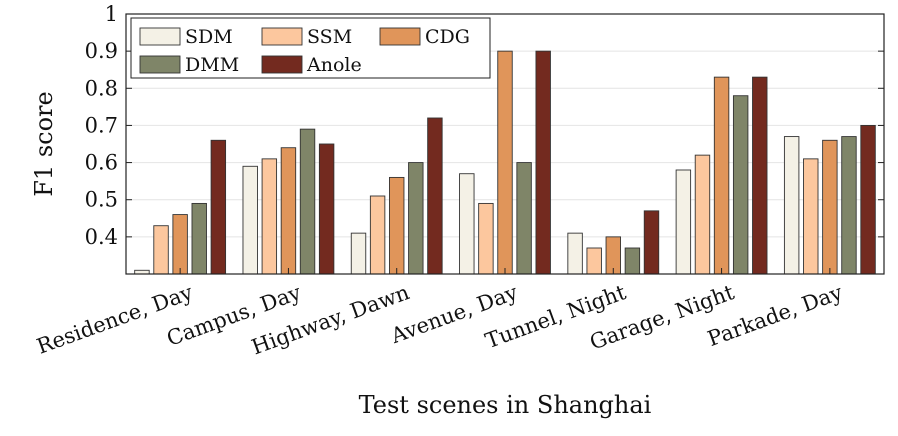  Describe the element at coordinates (447, 37) in the screenshot. I see `legend-label-cdg: CDG` at that location.